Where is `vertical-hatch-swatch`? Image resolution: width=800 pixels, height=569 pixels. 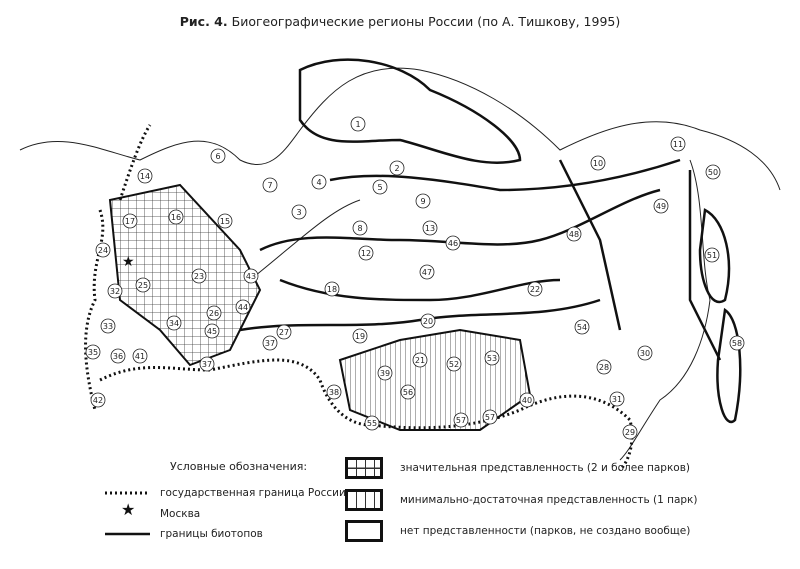 vertical-hatch-swatch is located at coordinates (364, 500).